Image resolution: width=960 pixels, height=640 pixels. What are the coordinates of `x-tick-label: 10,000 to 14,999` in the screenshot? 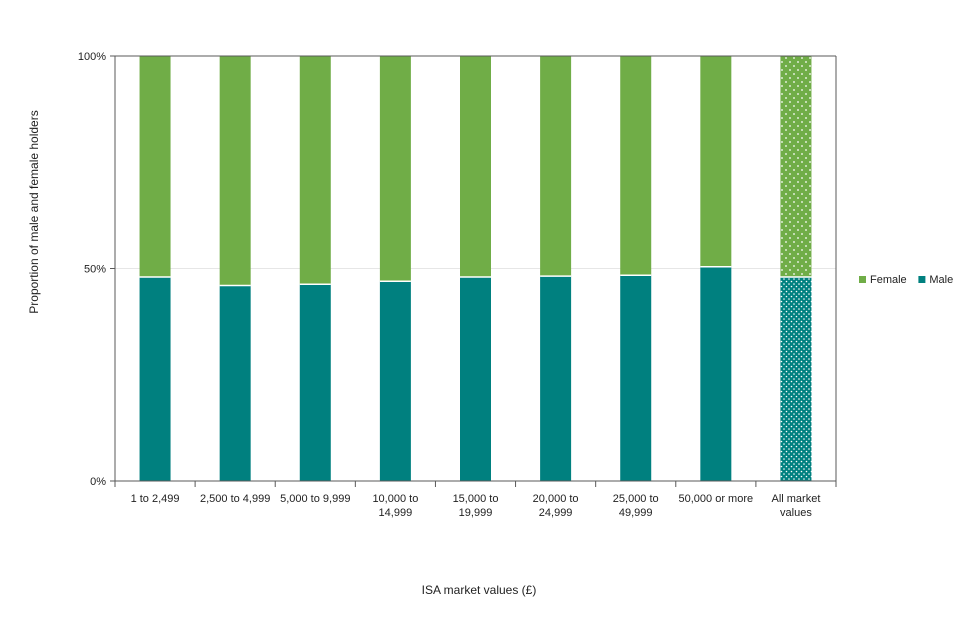 It's located at (395, 506).